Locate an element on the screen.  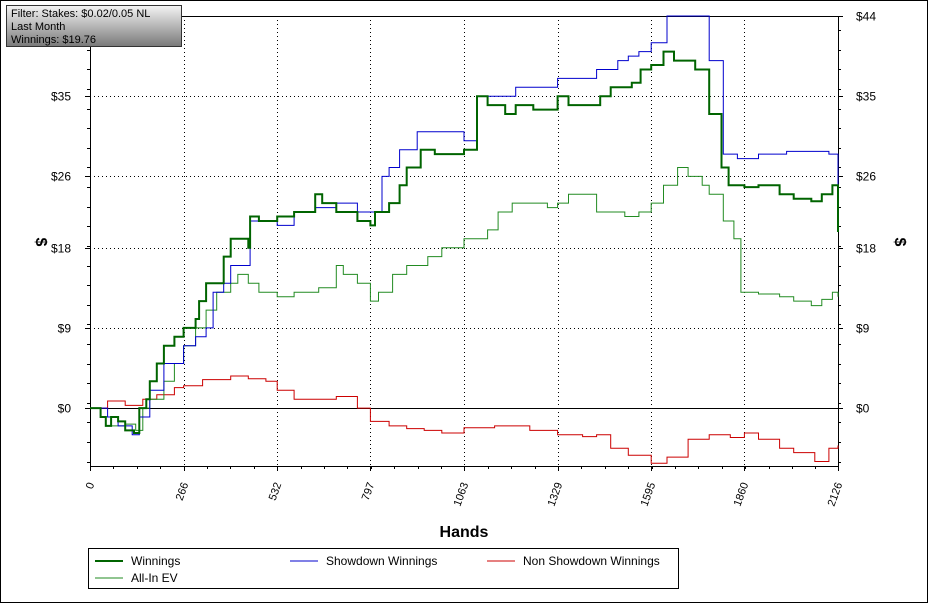
y-tick-label-right: $18 is located at coordinates (866, 249).